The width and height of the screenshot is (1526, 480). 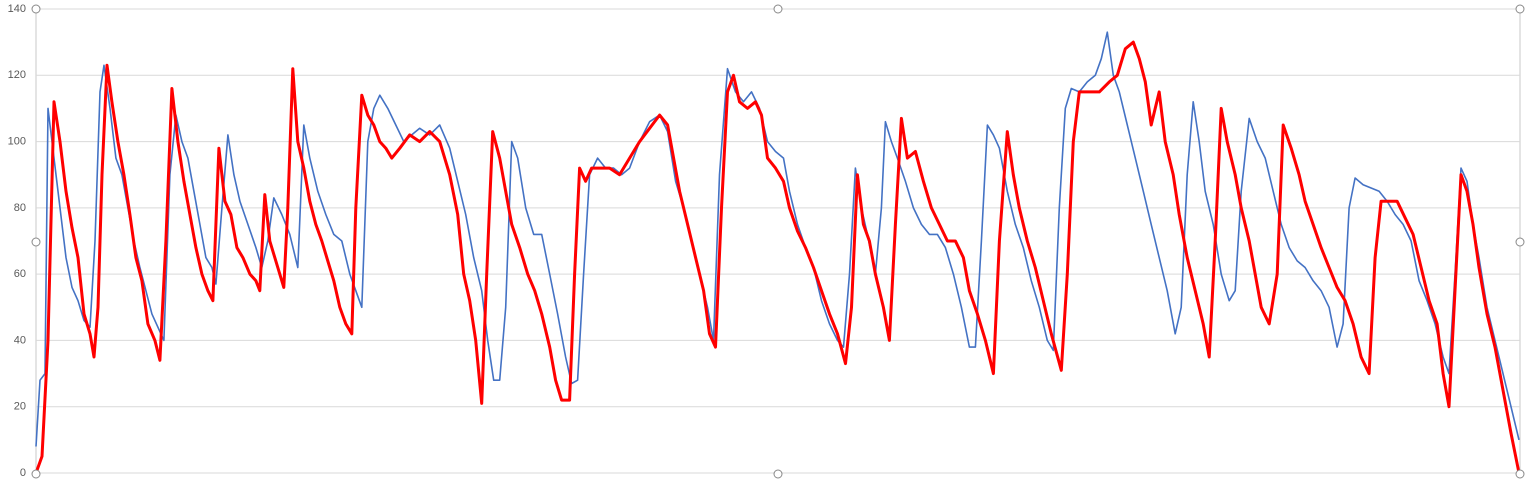 What do you see at coordinates (17, 9) in the screenshot?
I see `y-tick-label: 140` at bounding box center [17, 9].